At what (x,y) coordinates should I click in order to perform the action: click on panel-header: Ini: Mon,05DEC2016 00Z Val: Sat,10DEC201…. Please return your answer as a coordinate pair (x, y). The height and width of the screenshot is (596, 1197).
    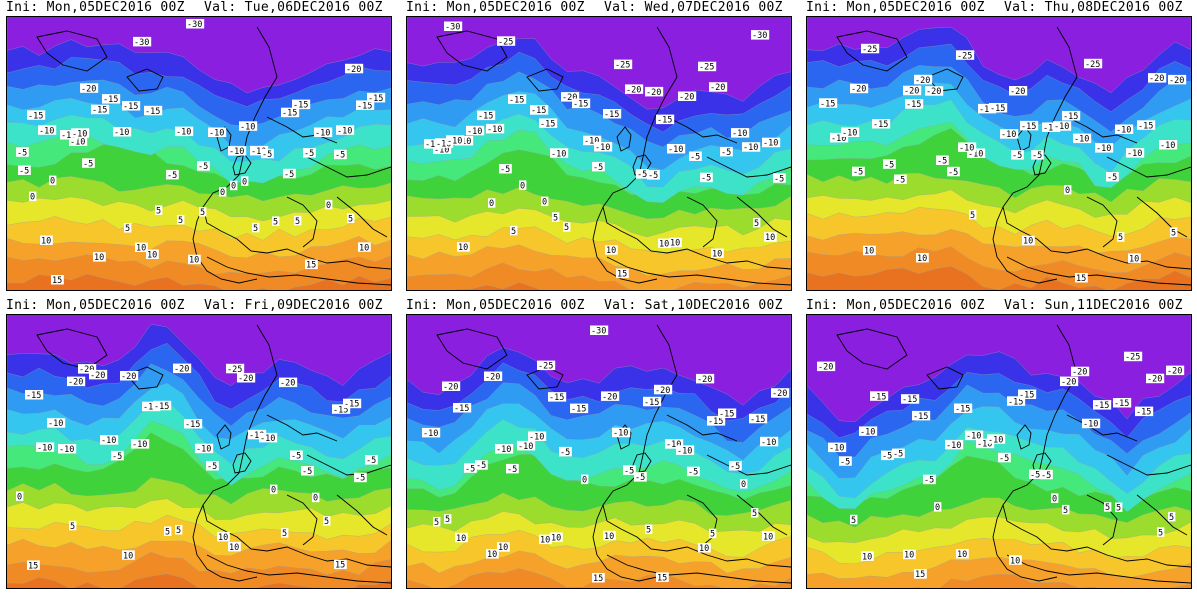
    Looking at the image, I should click on (606, 307).